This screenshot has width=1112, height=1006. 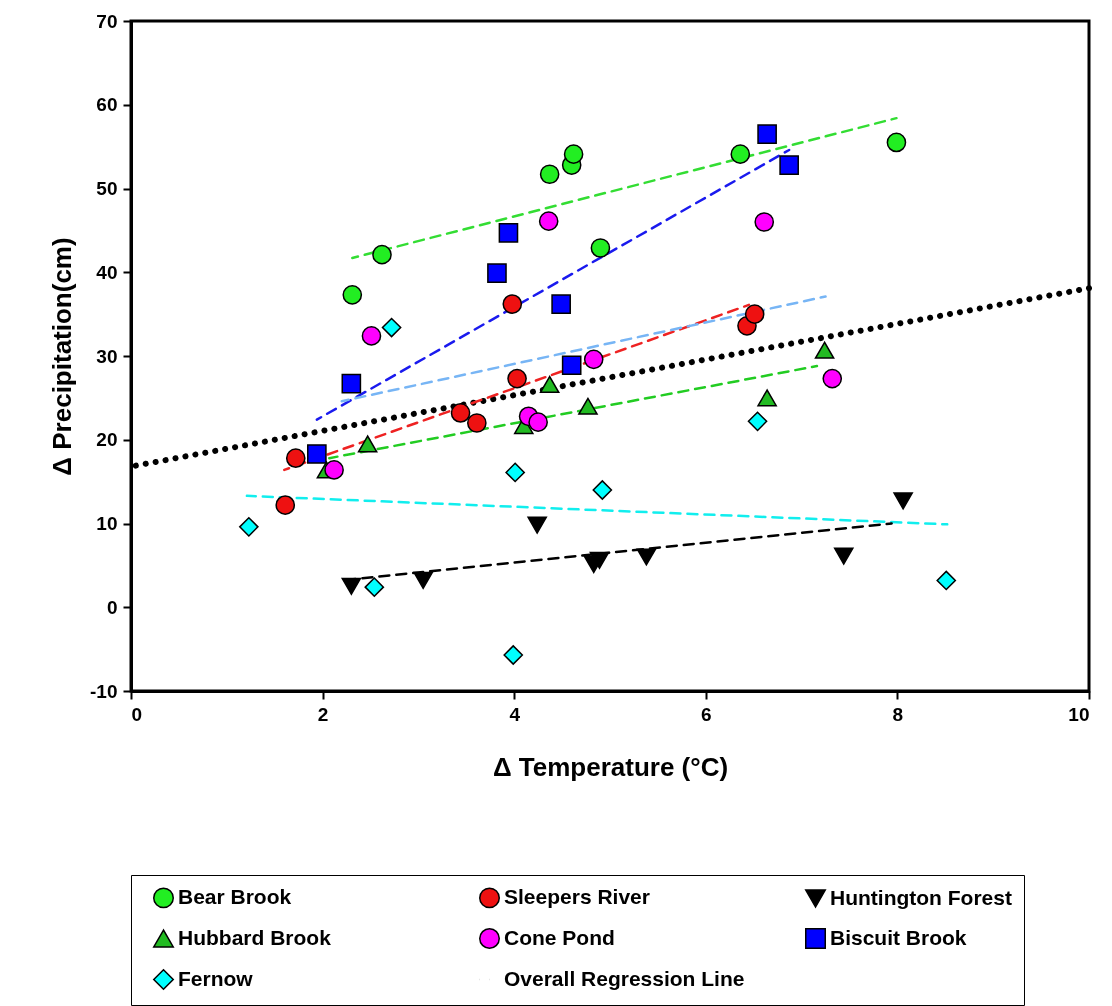 I want to click on legend-label: Overall Regression Line, so click(x=624, y=978).